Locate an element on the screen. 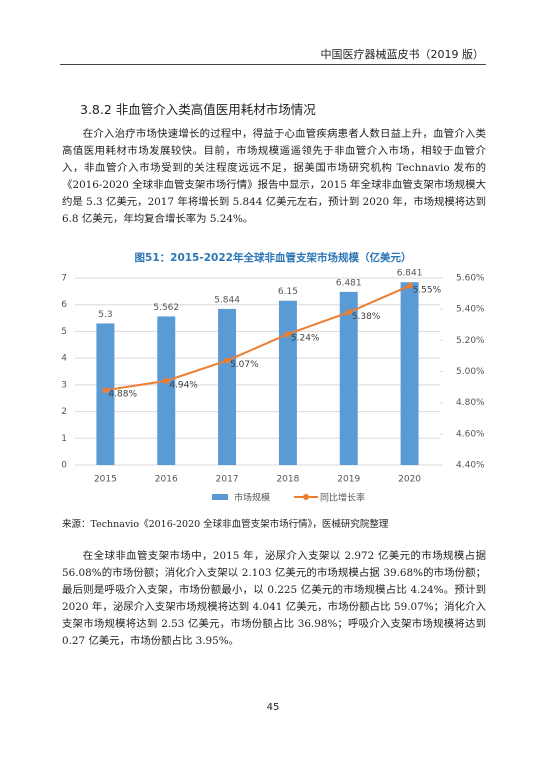 This screenshot has width=546, height=764. bar-value-label: 6.481 is located at coordinates (349, 283).